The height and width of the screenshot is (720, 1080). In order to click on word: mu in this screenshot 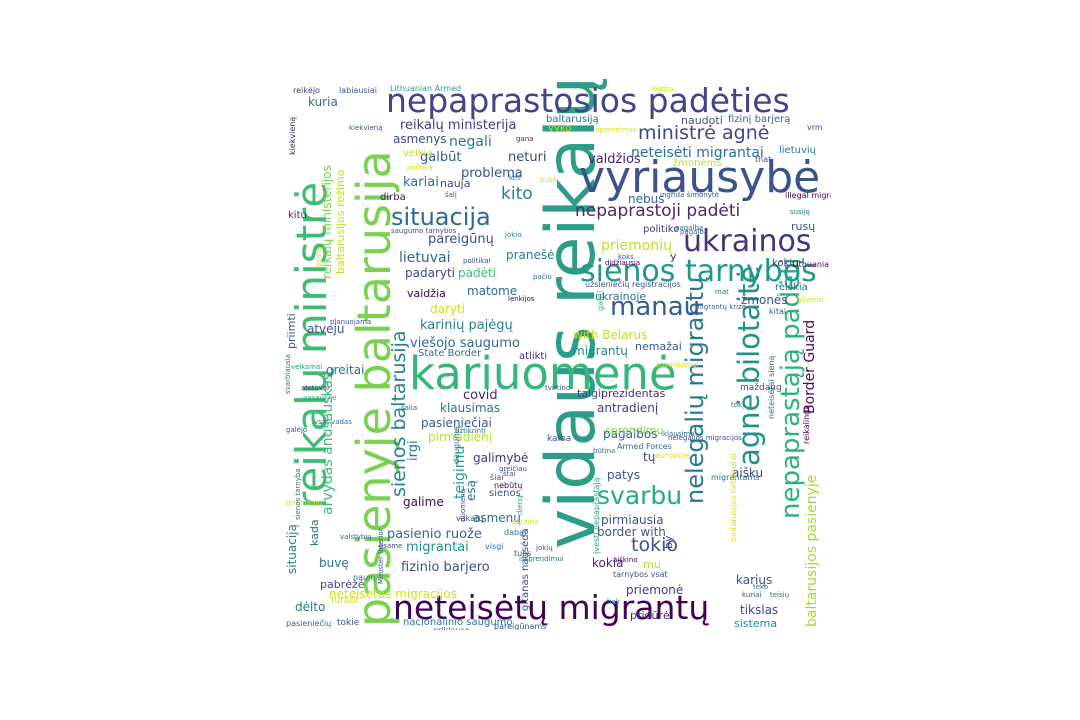, I will do `click(652, 564)`.